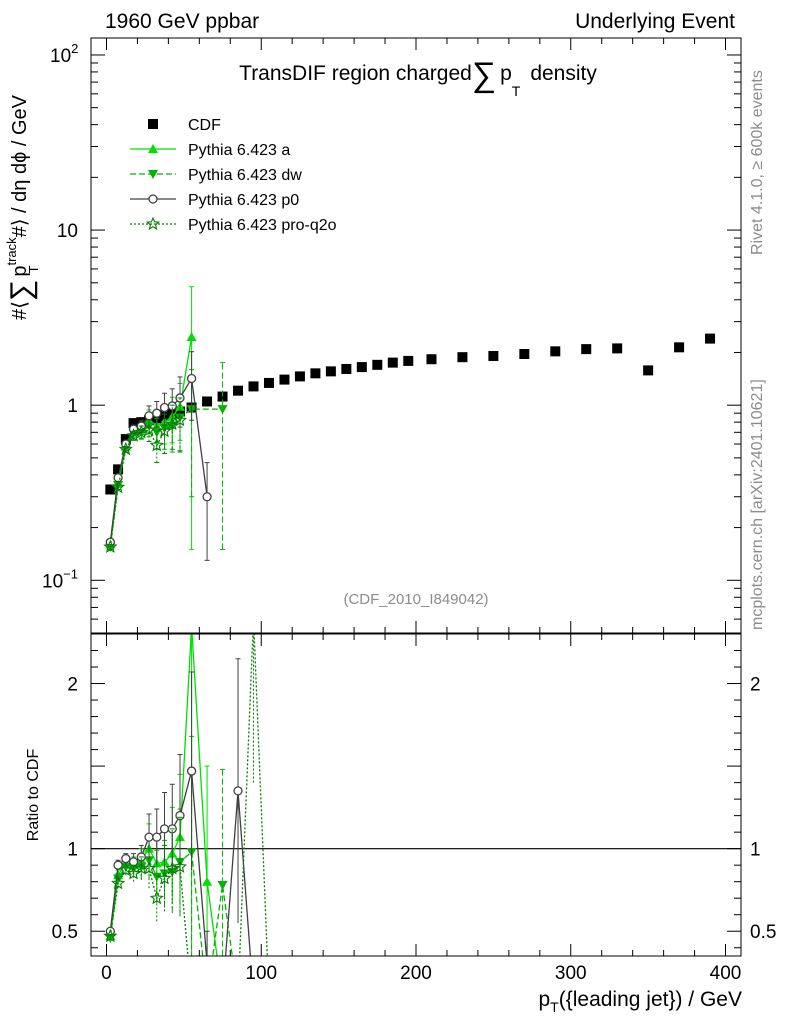  What do you see at coordinates (153, 174) in the screenshot?
I see `legend-marker-dw` at bounding box center [153, 174].